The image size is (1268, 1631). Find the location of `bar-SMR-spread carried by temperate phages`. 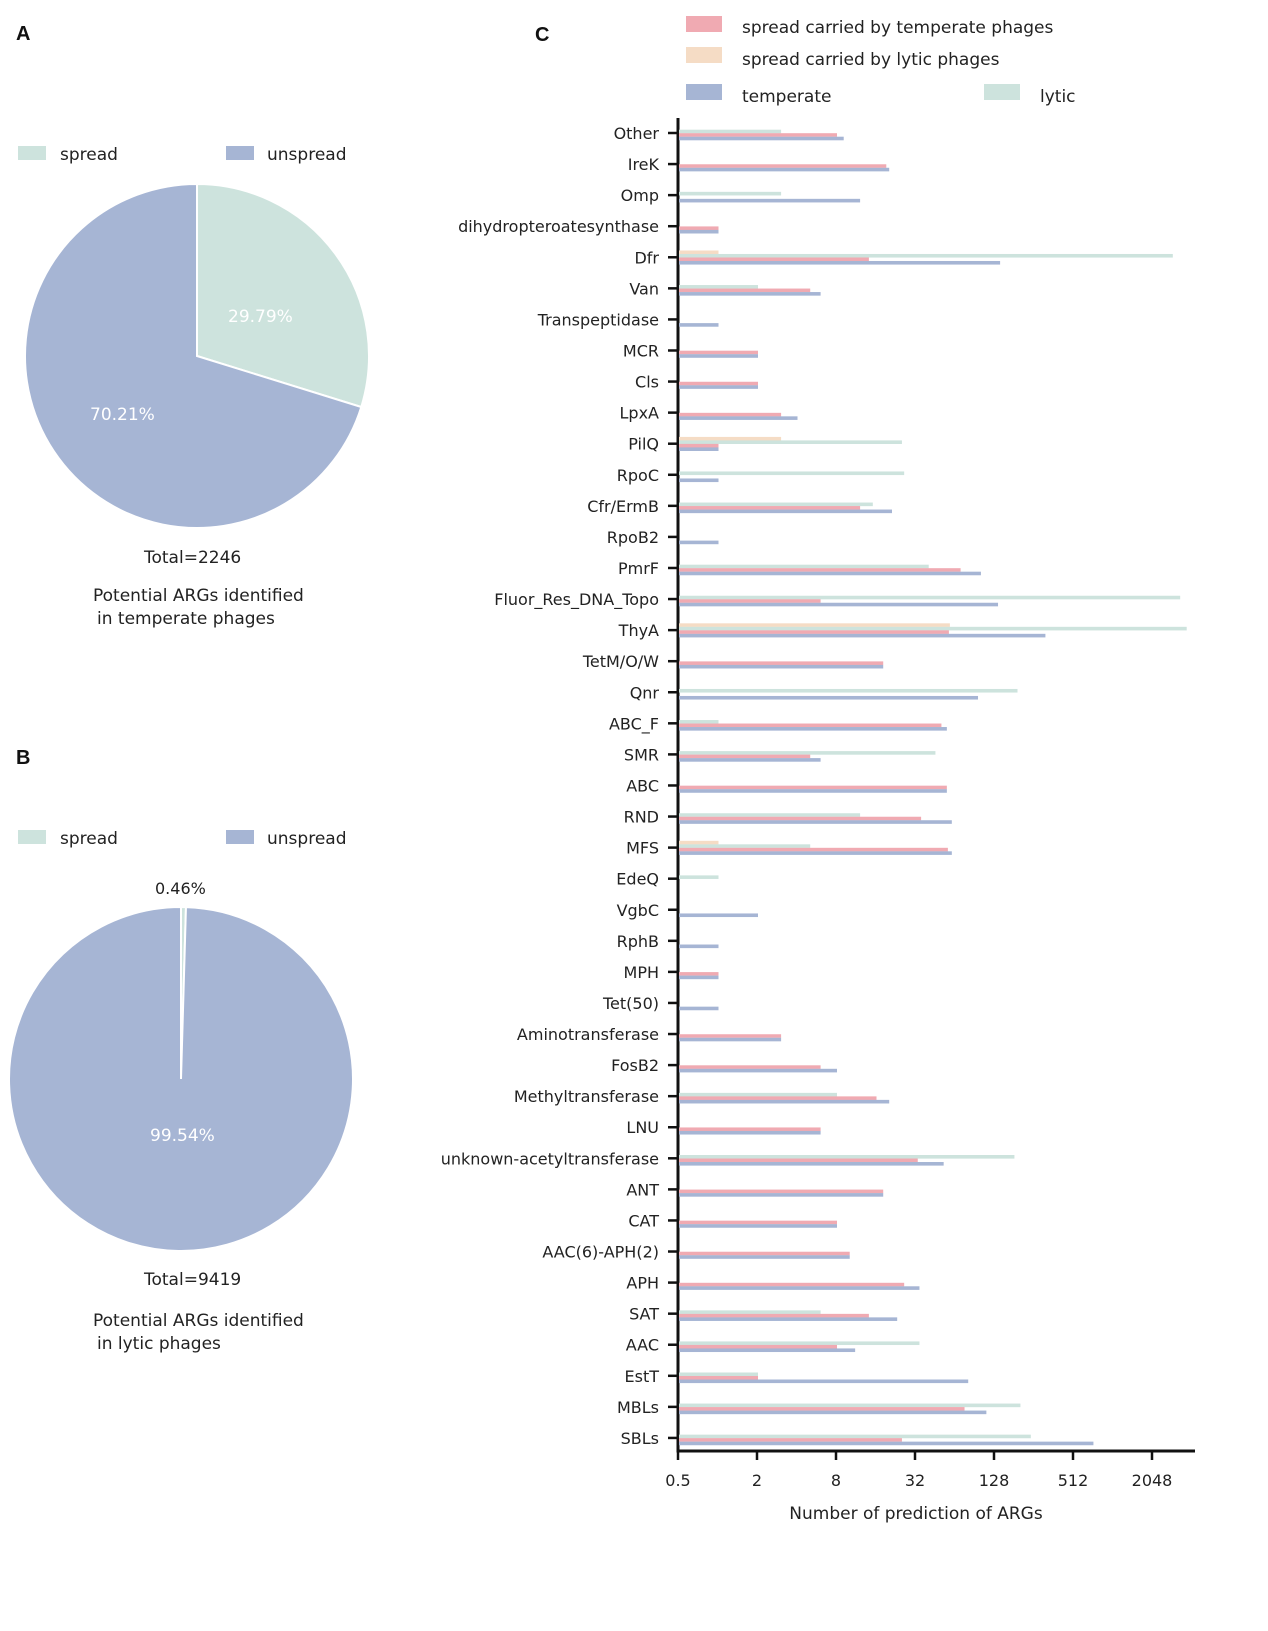

bar-SMR-spread carried by temperate phages is located at coordinates (745, 756).